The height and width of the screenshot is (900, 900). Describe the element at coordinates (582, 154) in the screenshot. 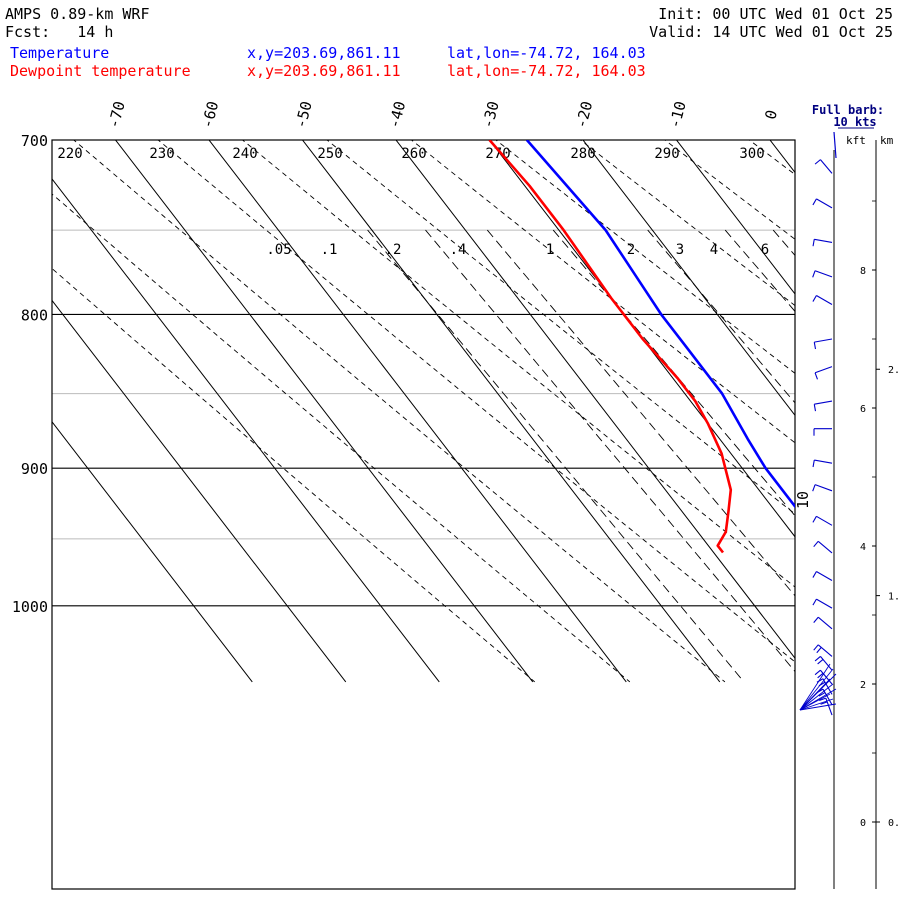

I see `dry-adiabat-label-280: 280` at that location.